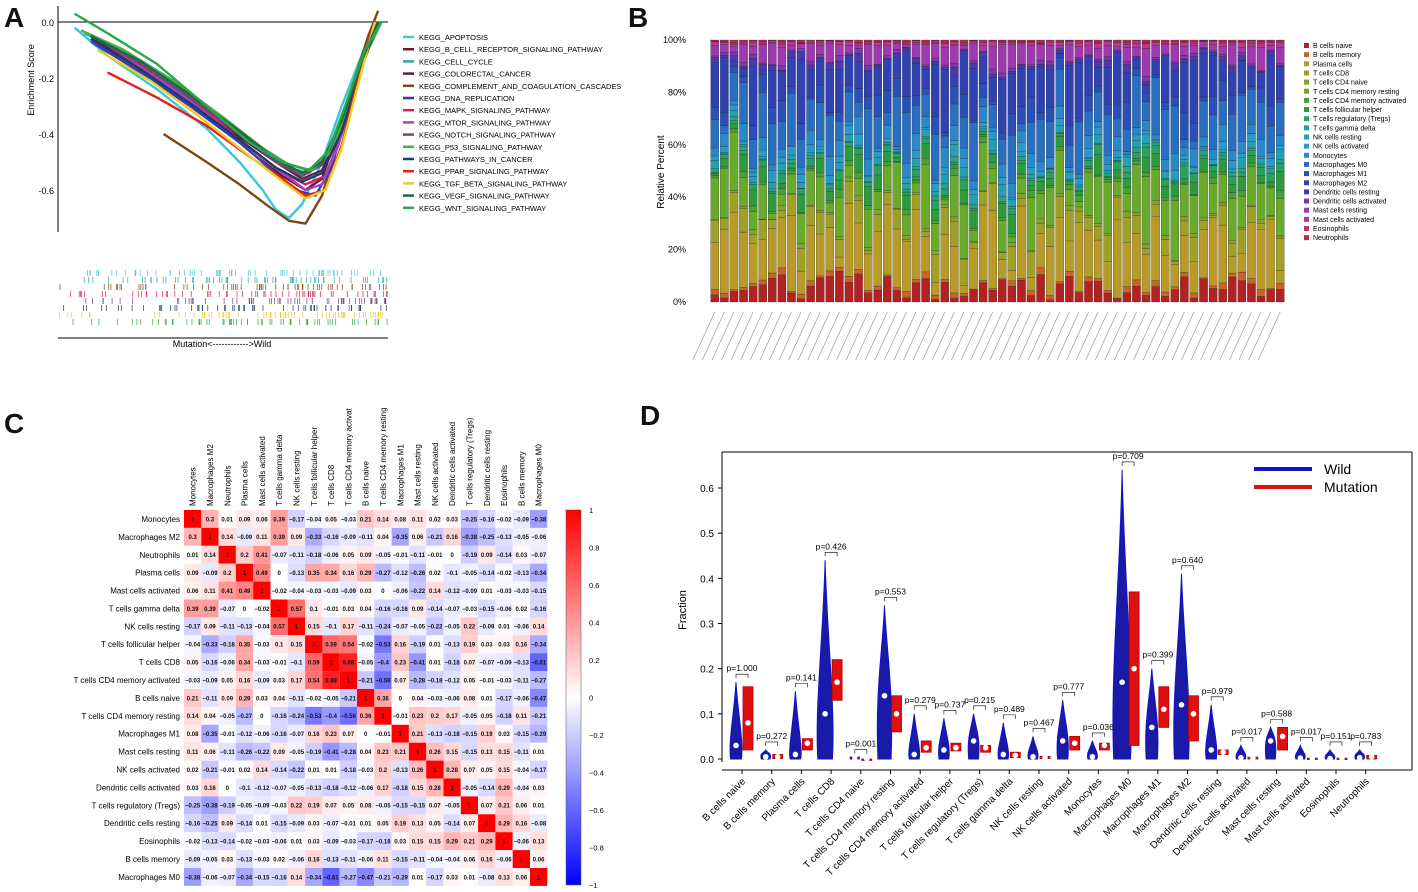  What do you see at coordinates (245, 878) in the screenshot?
I see `heatmap-cell-value: −0.34` at bounding box center [245, 878].